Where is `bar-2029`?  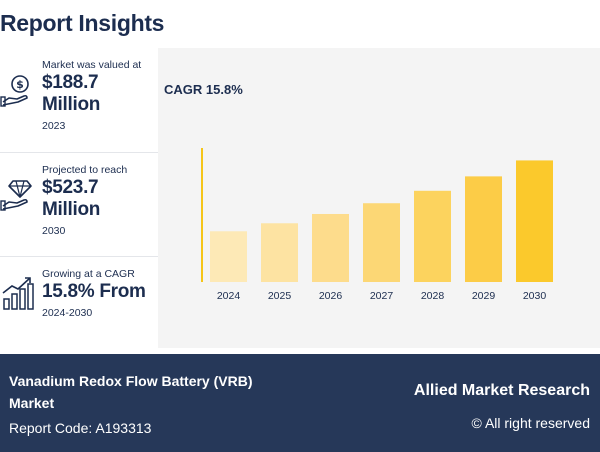 bar-2029 is located at coordinates (483, 229).